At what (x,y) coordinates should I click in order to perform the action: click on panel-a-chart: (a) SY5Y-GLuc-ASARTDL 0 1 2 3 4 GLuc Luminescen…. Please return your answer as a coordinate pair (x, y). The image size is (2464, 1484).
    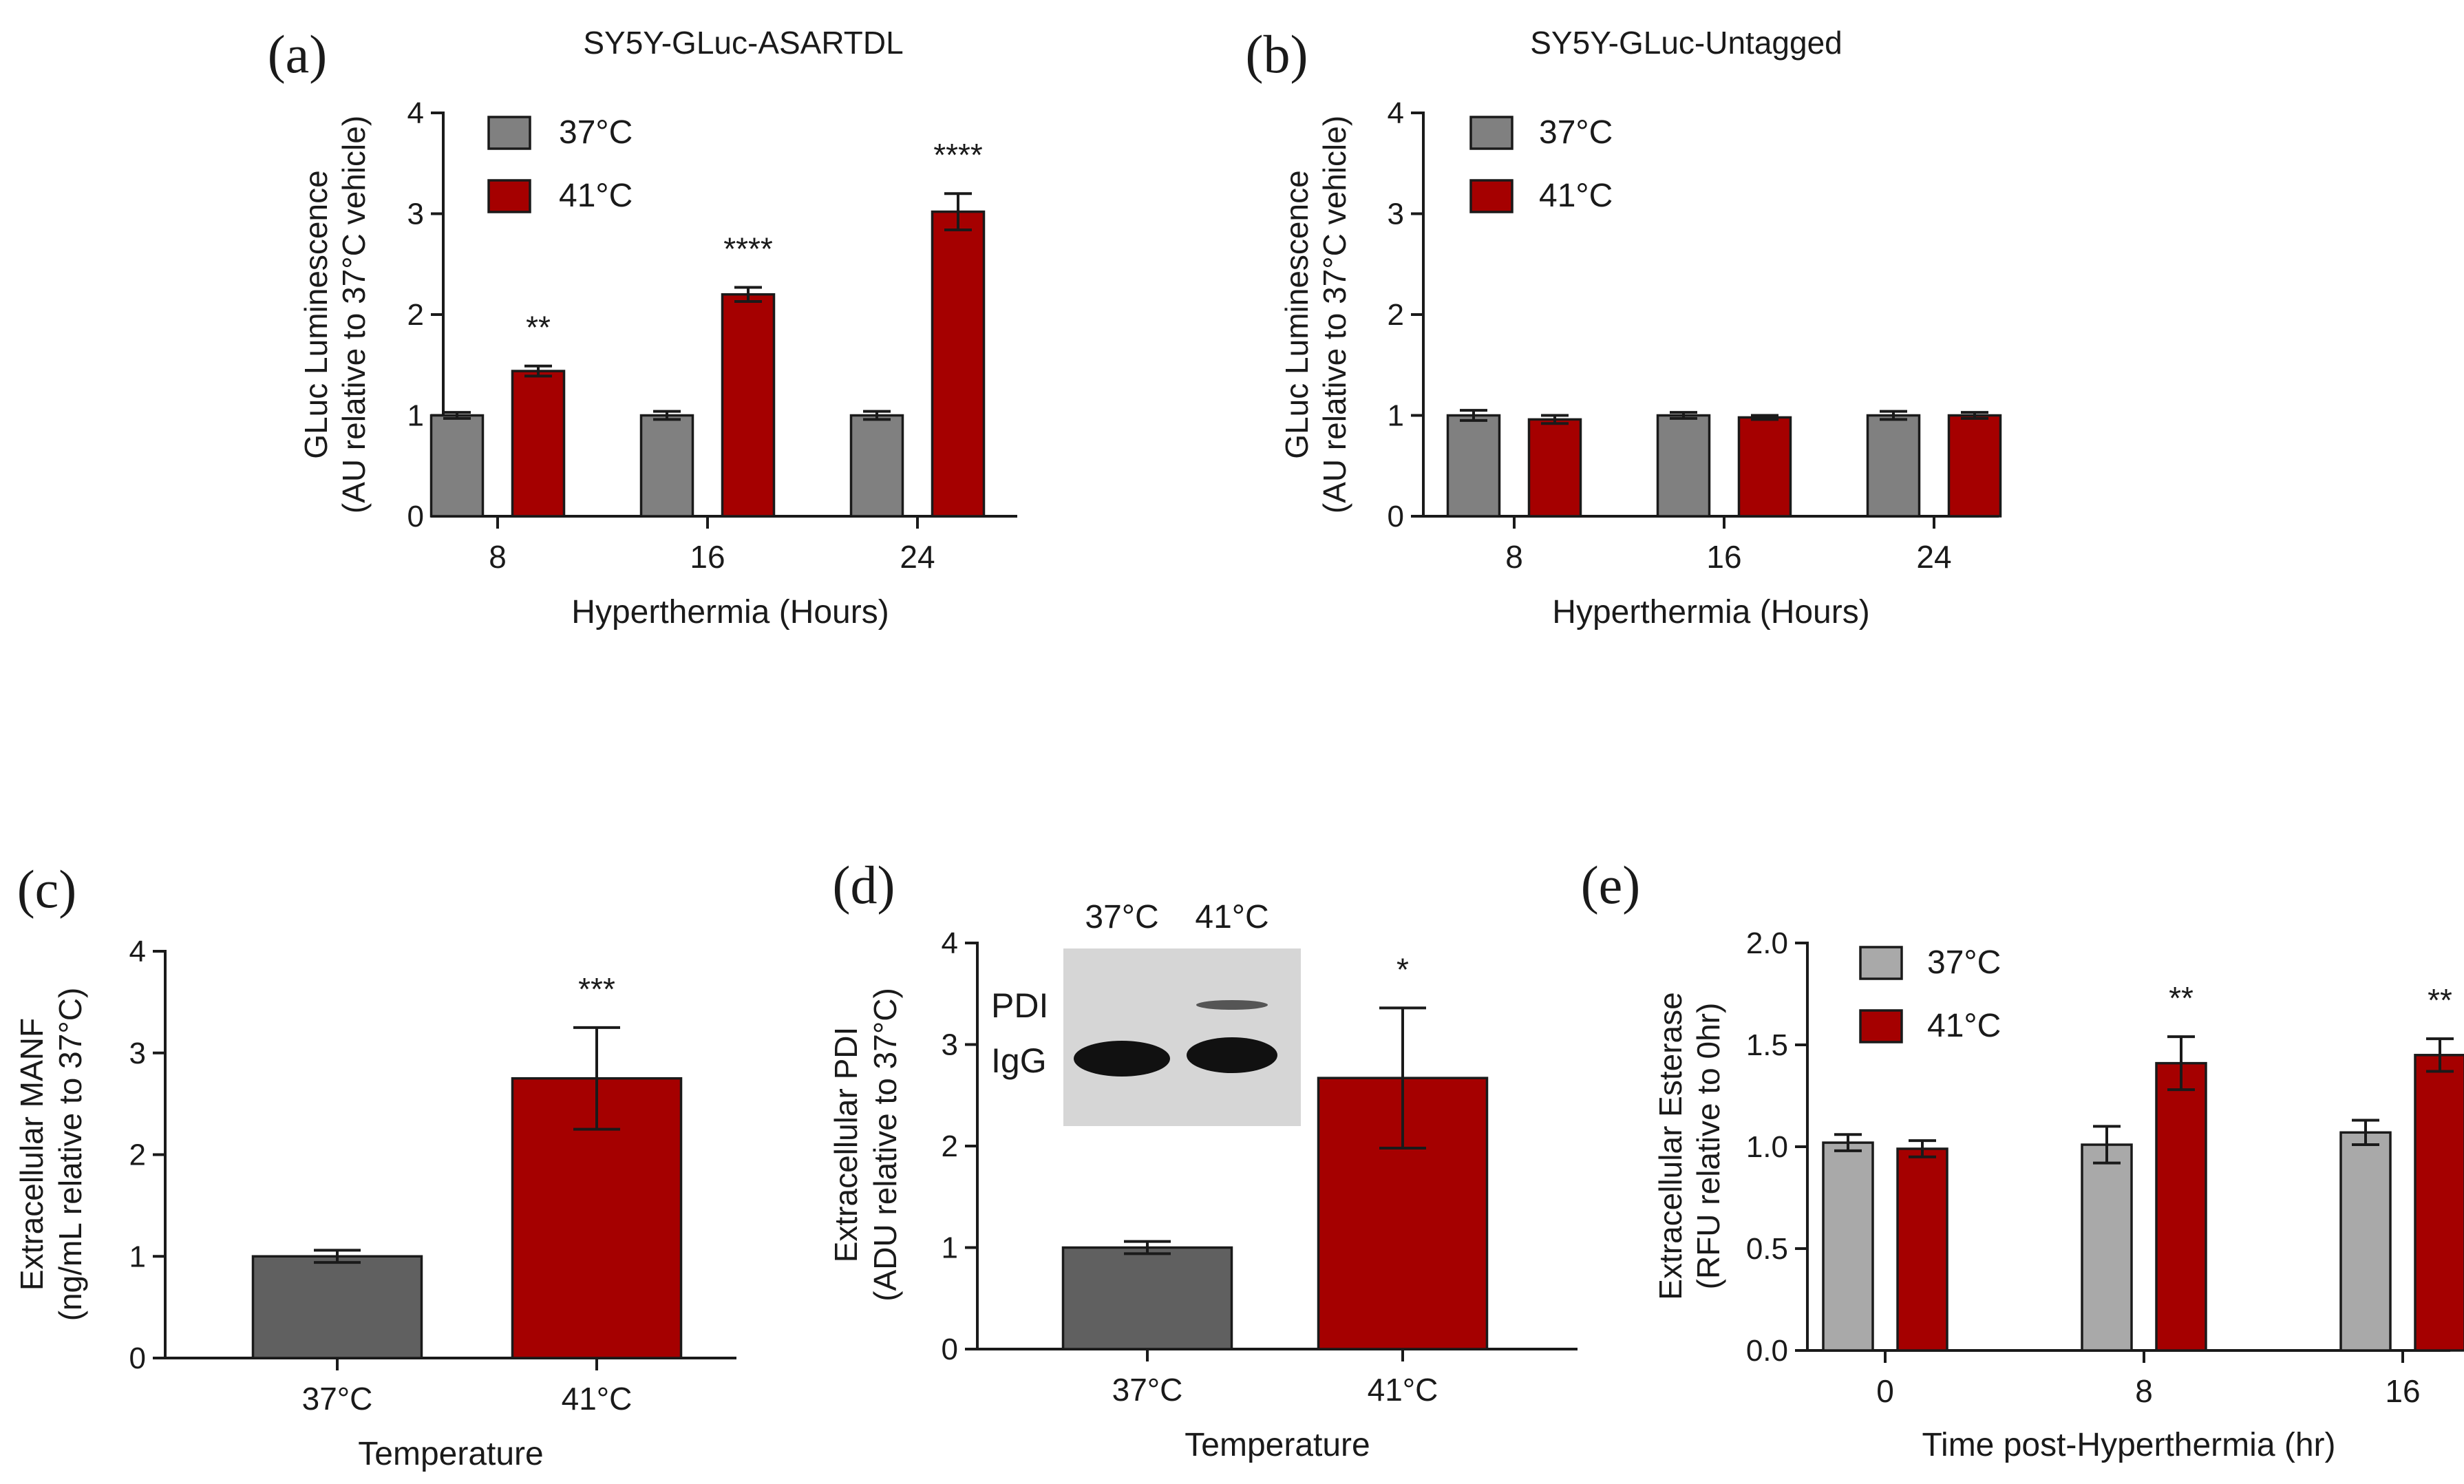
    Looking at the image, I should click on (642, 327).